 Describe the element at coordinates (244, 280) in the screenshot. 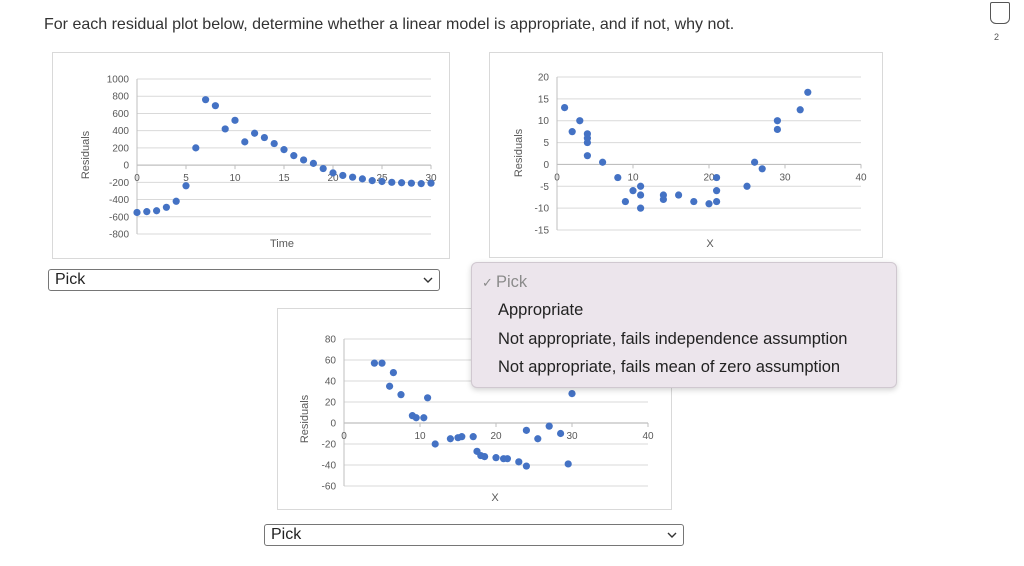

I see `plot-1-answer-select: Pick` at that location.